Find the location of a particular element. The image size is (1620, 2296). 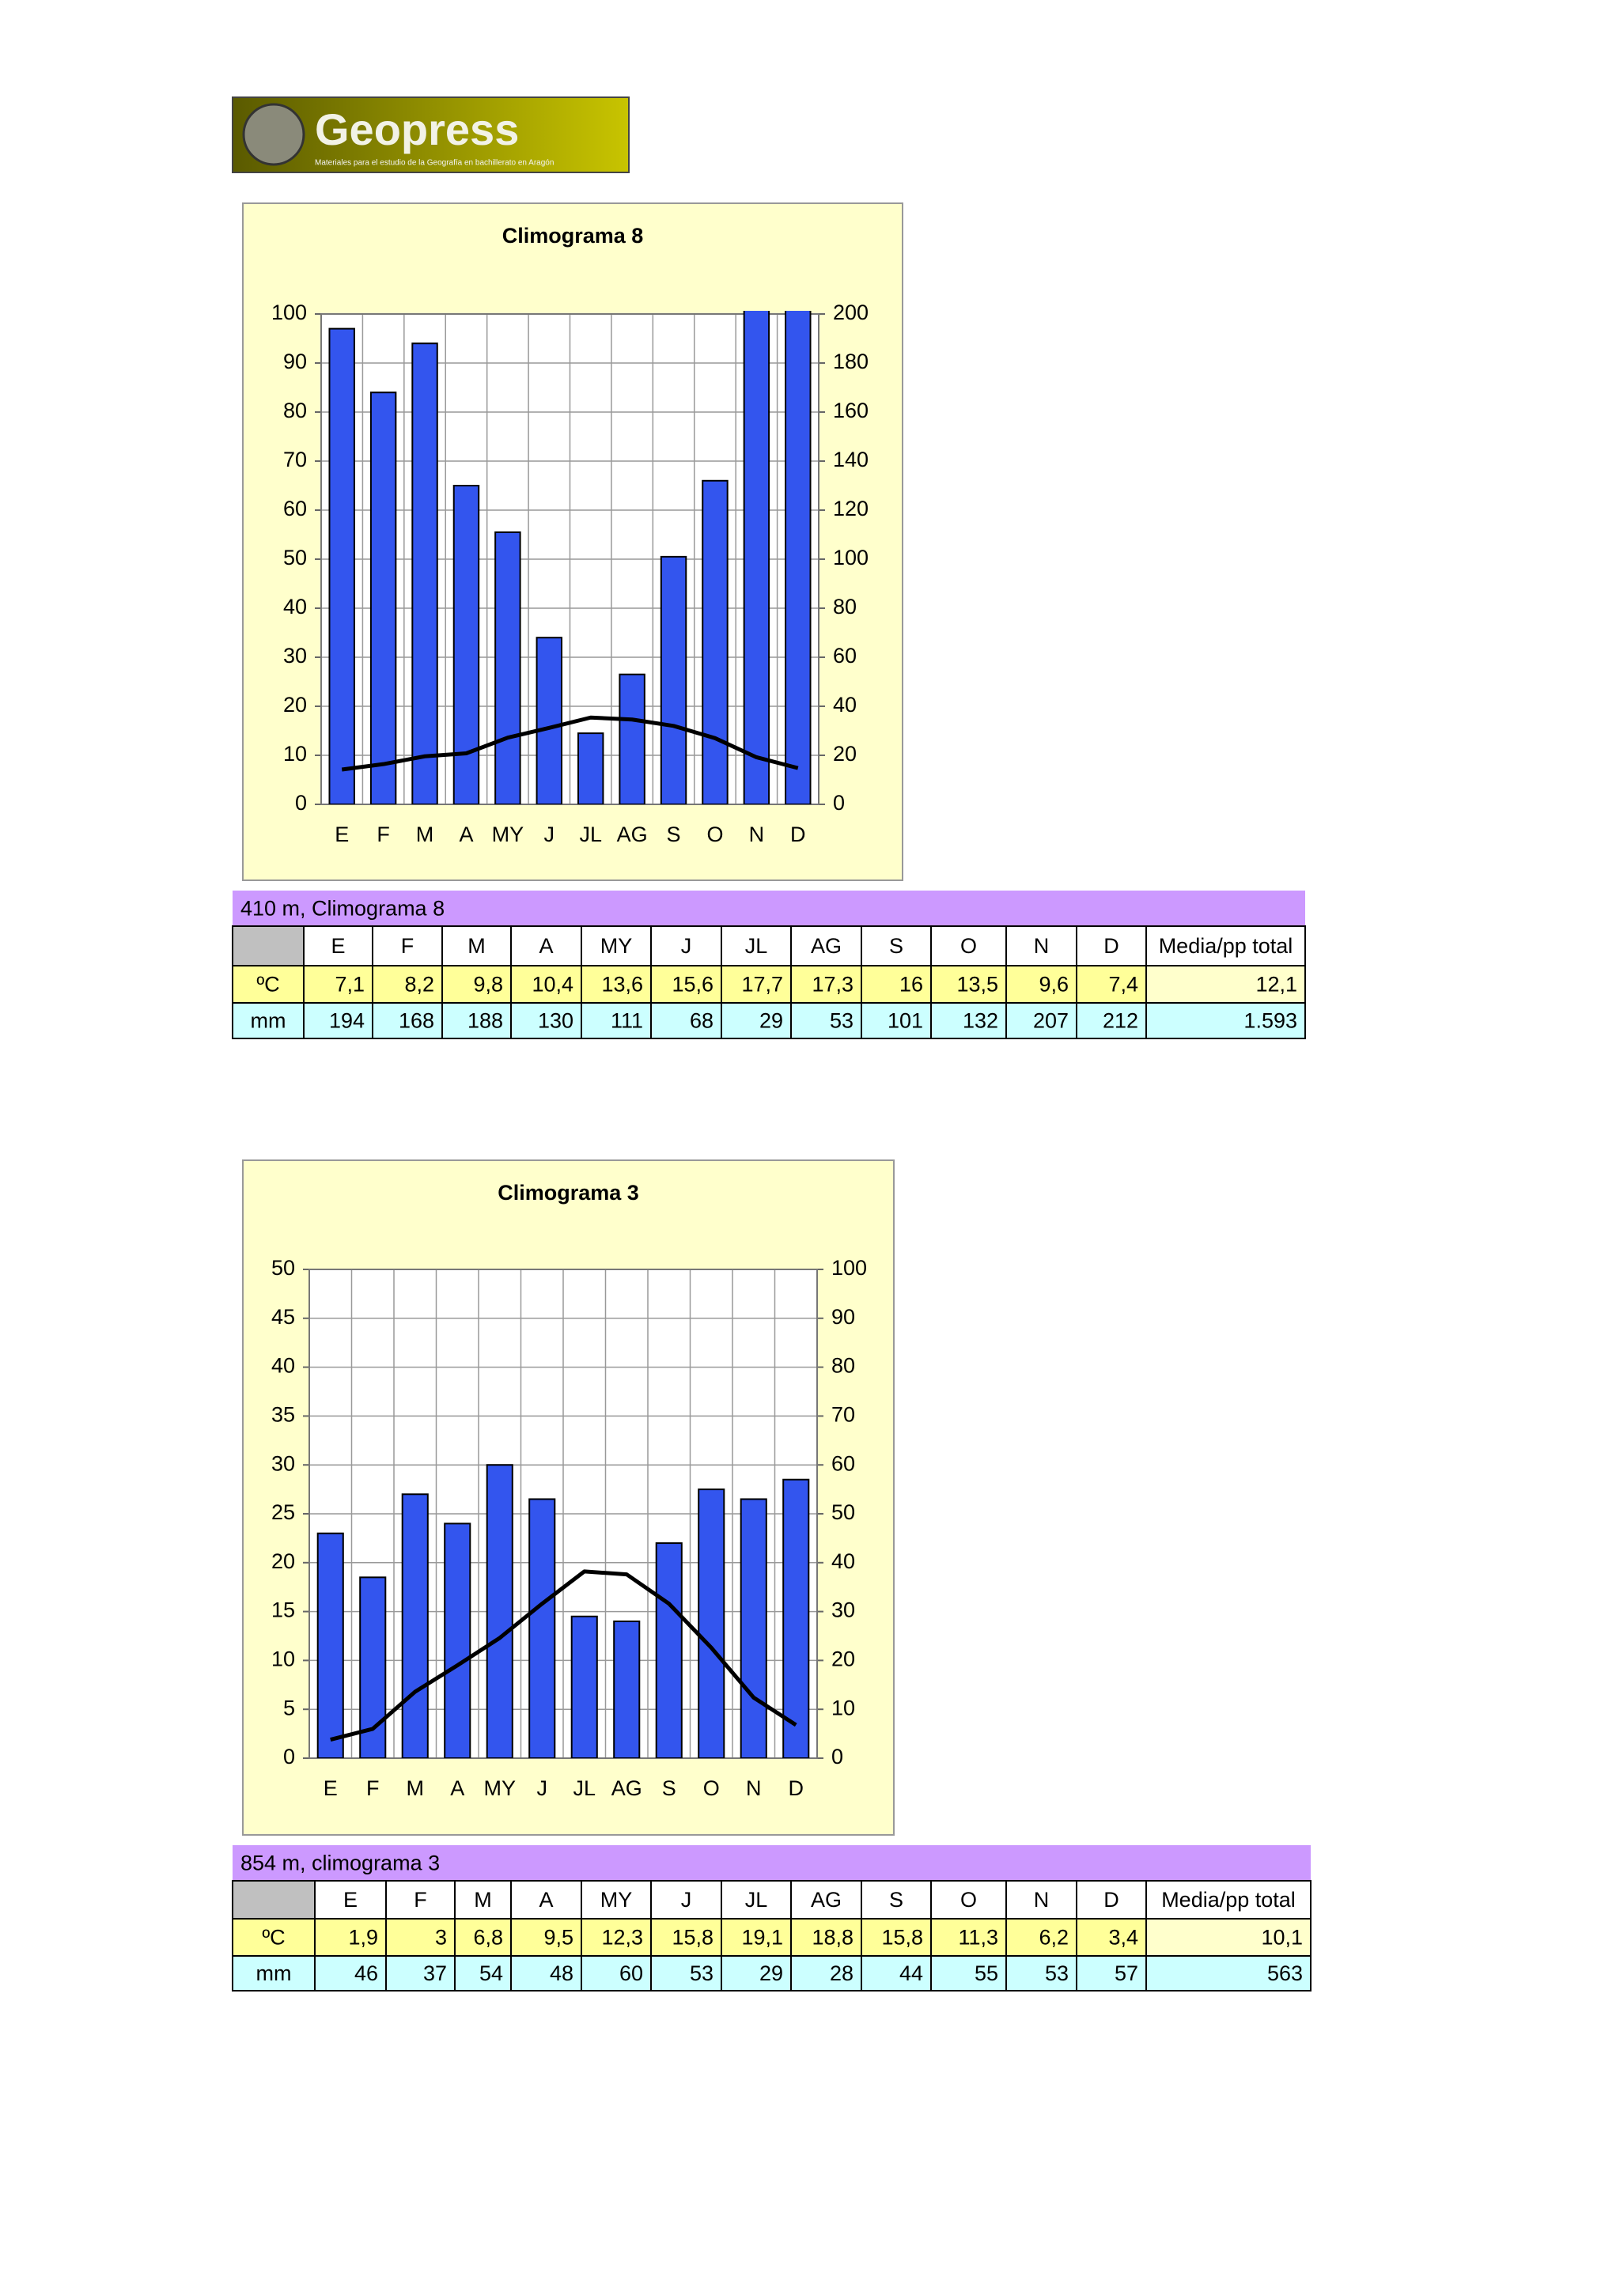

y2-tick-label: 20 is located at coordinates (845, 754).